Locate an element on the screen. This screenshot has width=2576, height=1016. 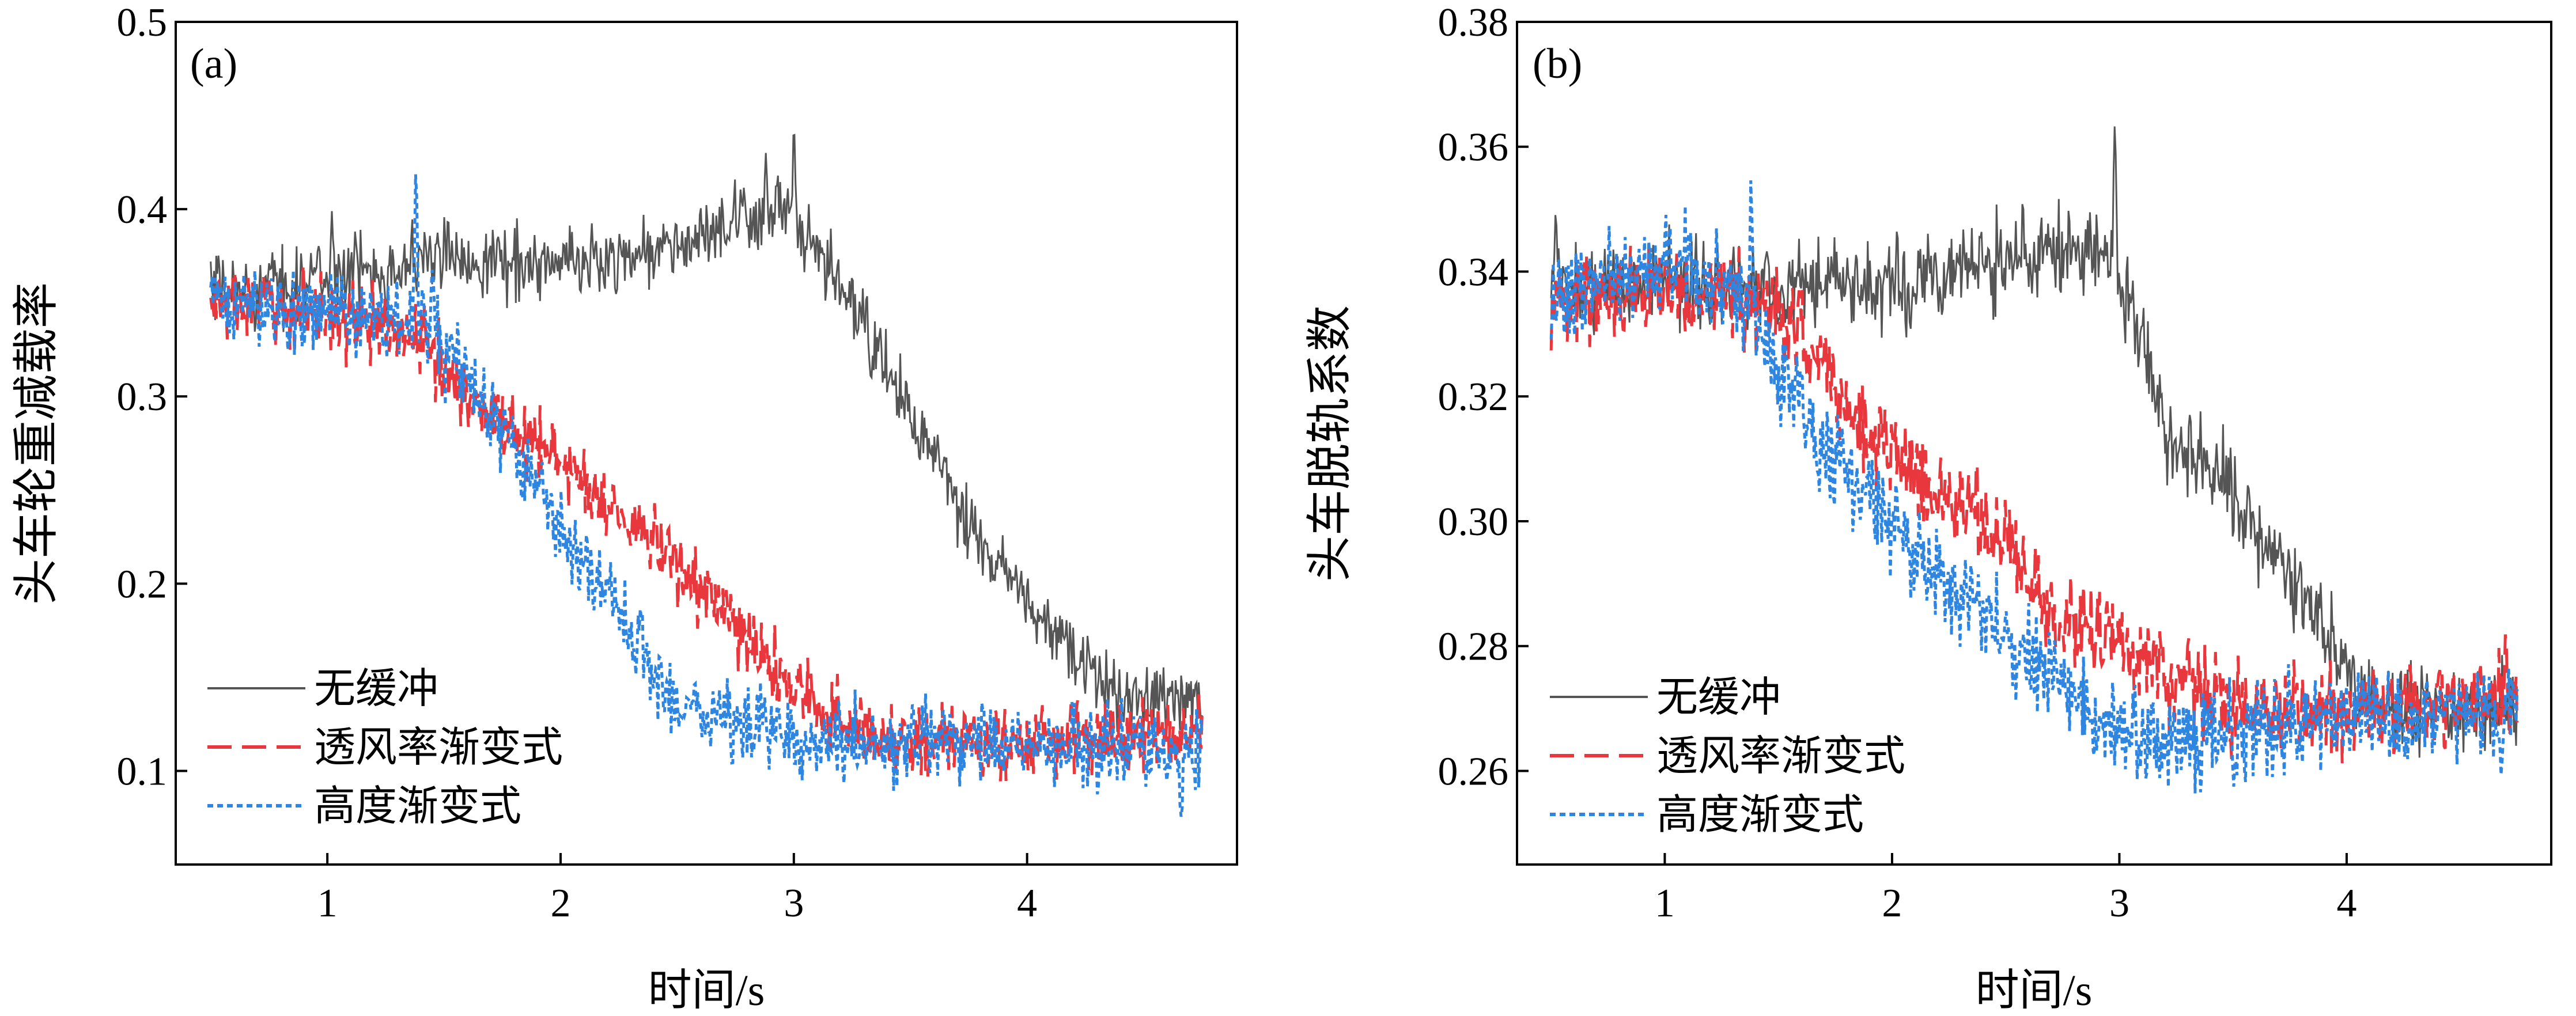
y-axis-label-b: 头车脱轨系数 is located at coordinates (1330, 444).